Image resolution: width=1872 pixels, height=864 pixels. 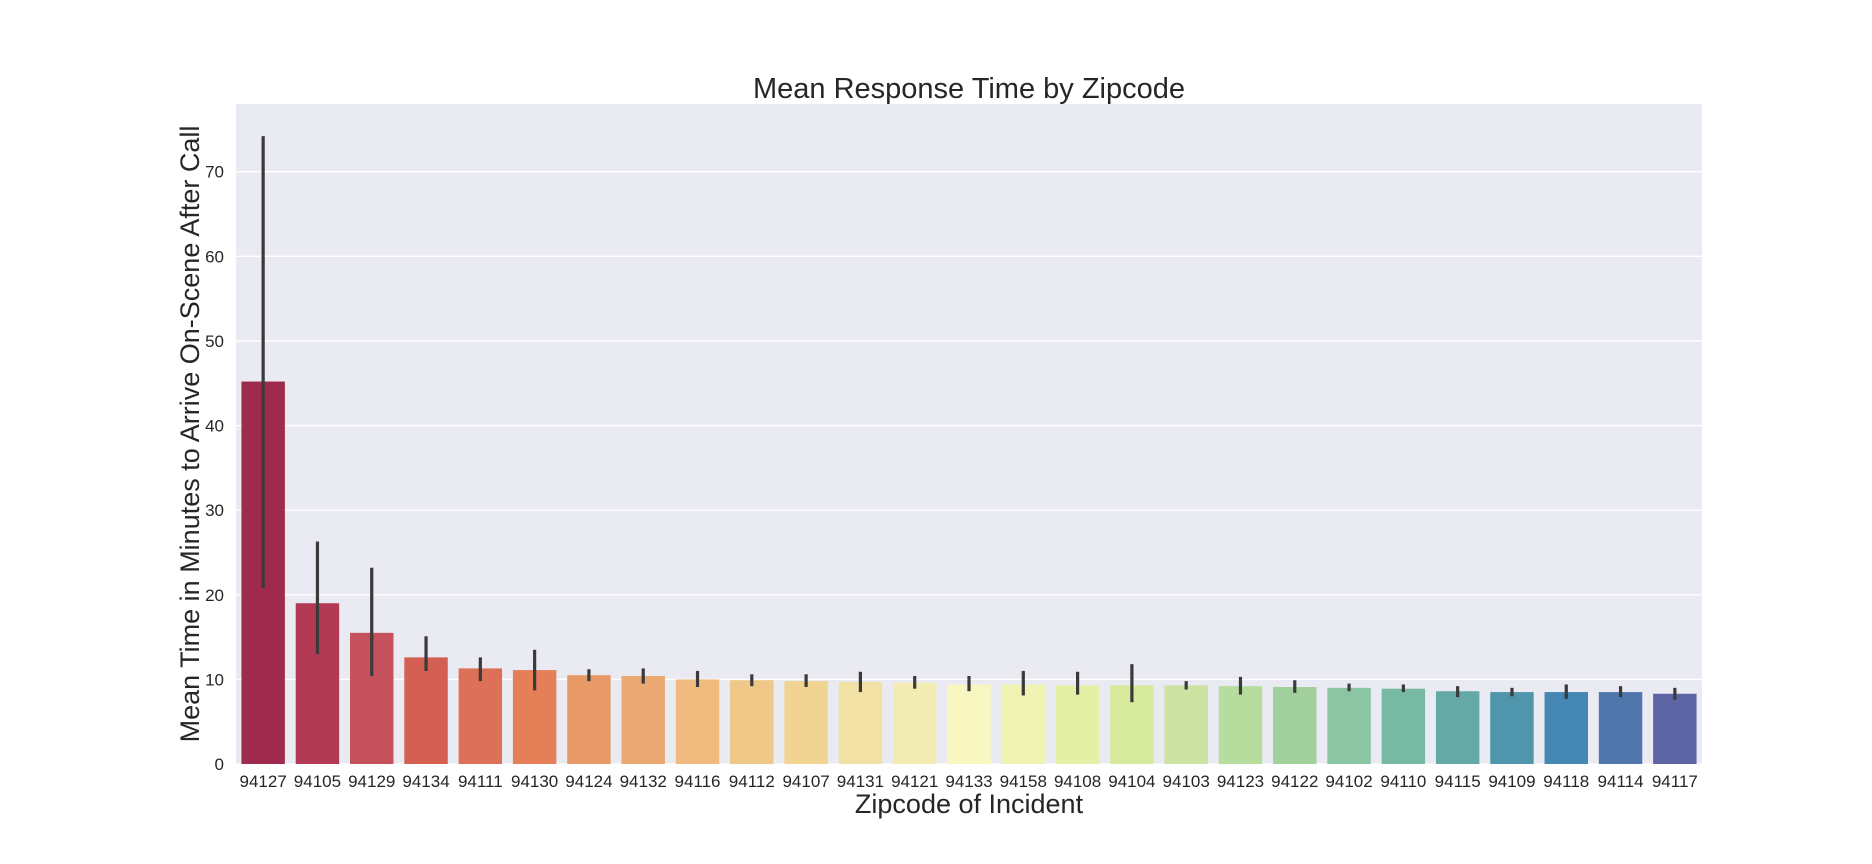 What do you see at coordinates (214, 341) in the screenshot?
I see `y-tick-label: 50` at bounding box center [214, 341].